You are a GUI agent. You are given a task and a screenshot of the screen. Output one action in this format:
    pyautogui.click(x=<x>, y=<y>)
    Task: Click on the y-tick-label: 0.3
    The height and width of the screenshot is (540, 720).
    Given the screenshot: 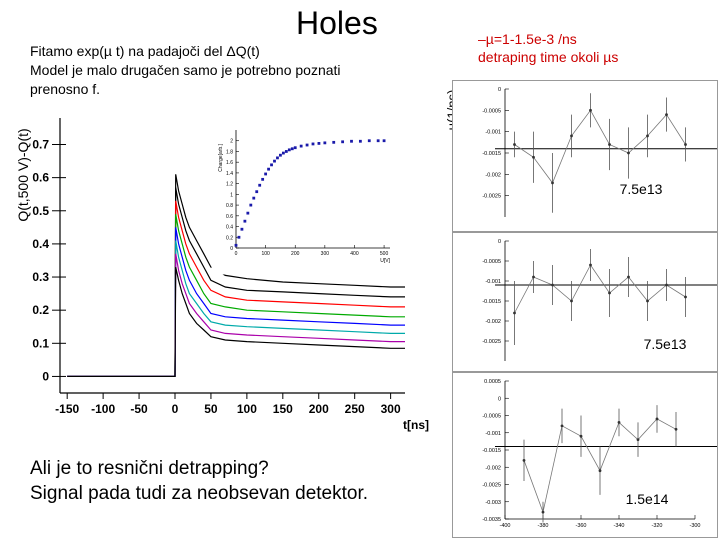 What is the action you would take?
    pyautogui.click(x=40, y=277)
    